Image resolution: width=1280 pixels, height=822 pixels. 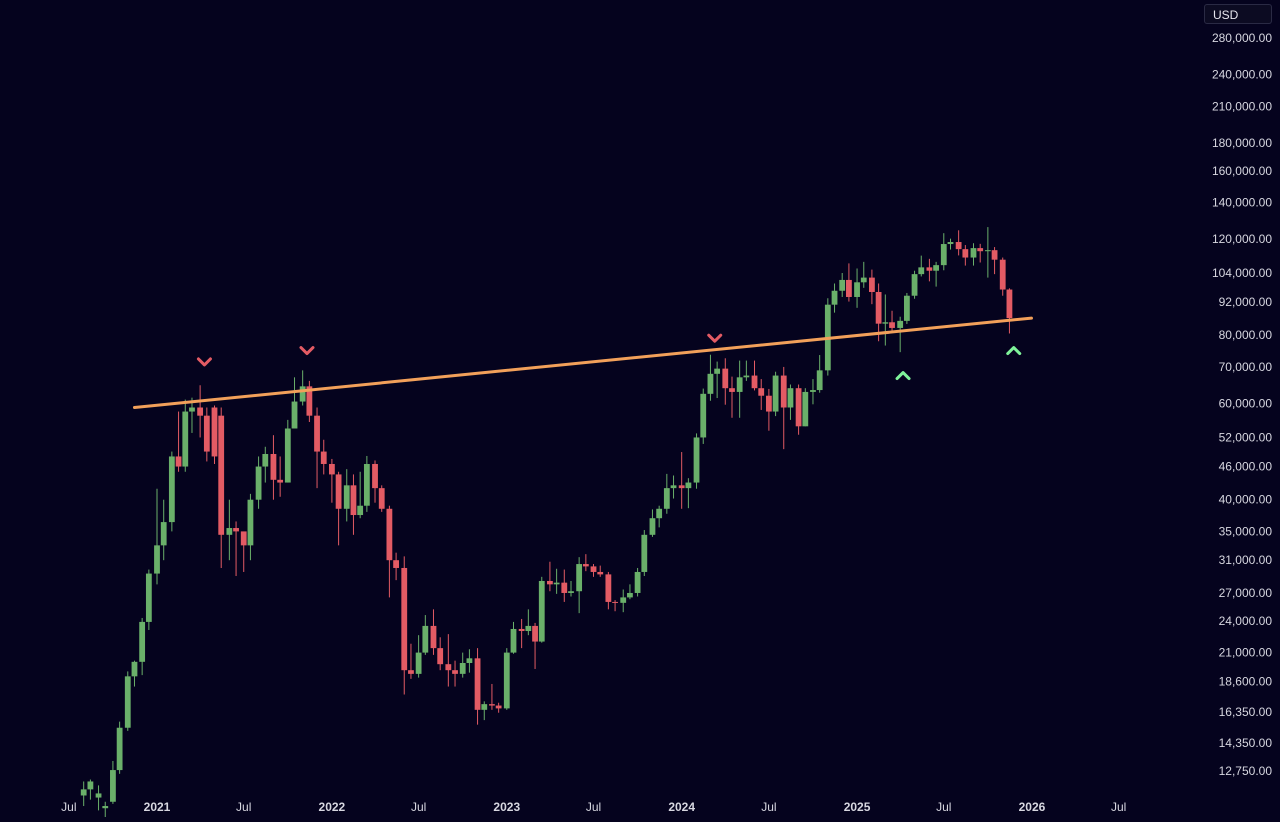 What do you see at coordinates (1246, 712) in the screenshot?
I see `price-tick-label: 16,350.00` at bounding box center [1246, 712].